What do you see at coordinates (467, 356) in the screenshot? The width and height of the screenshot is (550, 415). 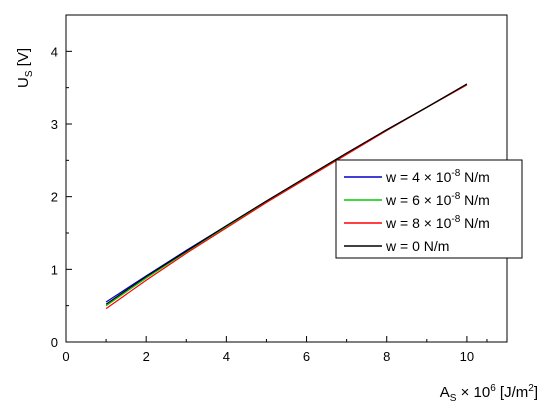 I see `x-tick-label: 10` at bounding box center [467, 356].